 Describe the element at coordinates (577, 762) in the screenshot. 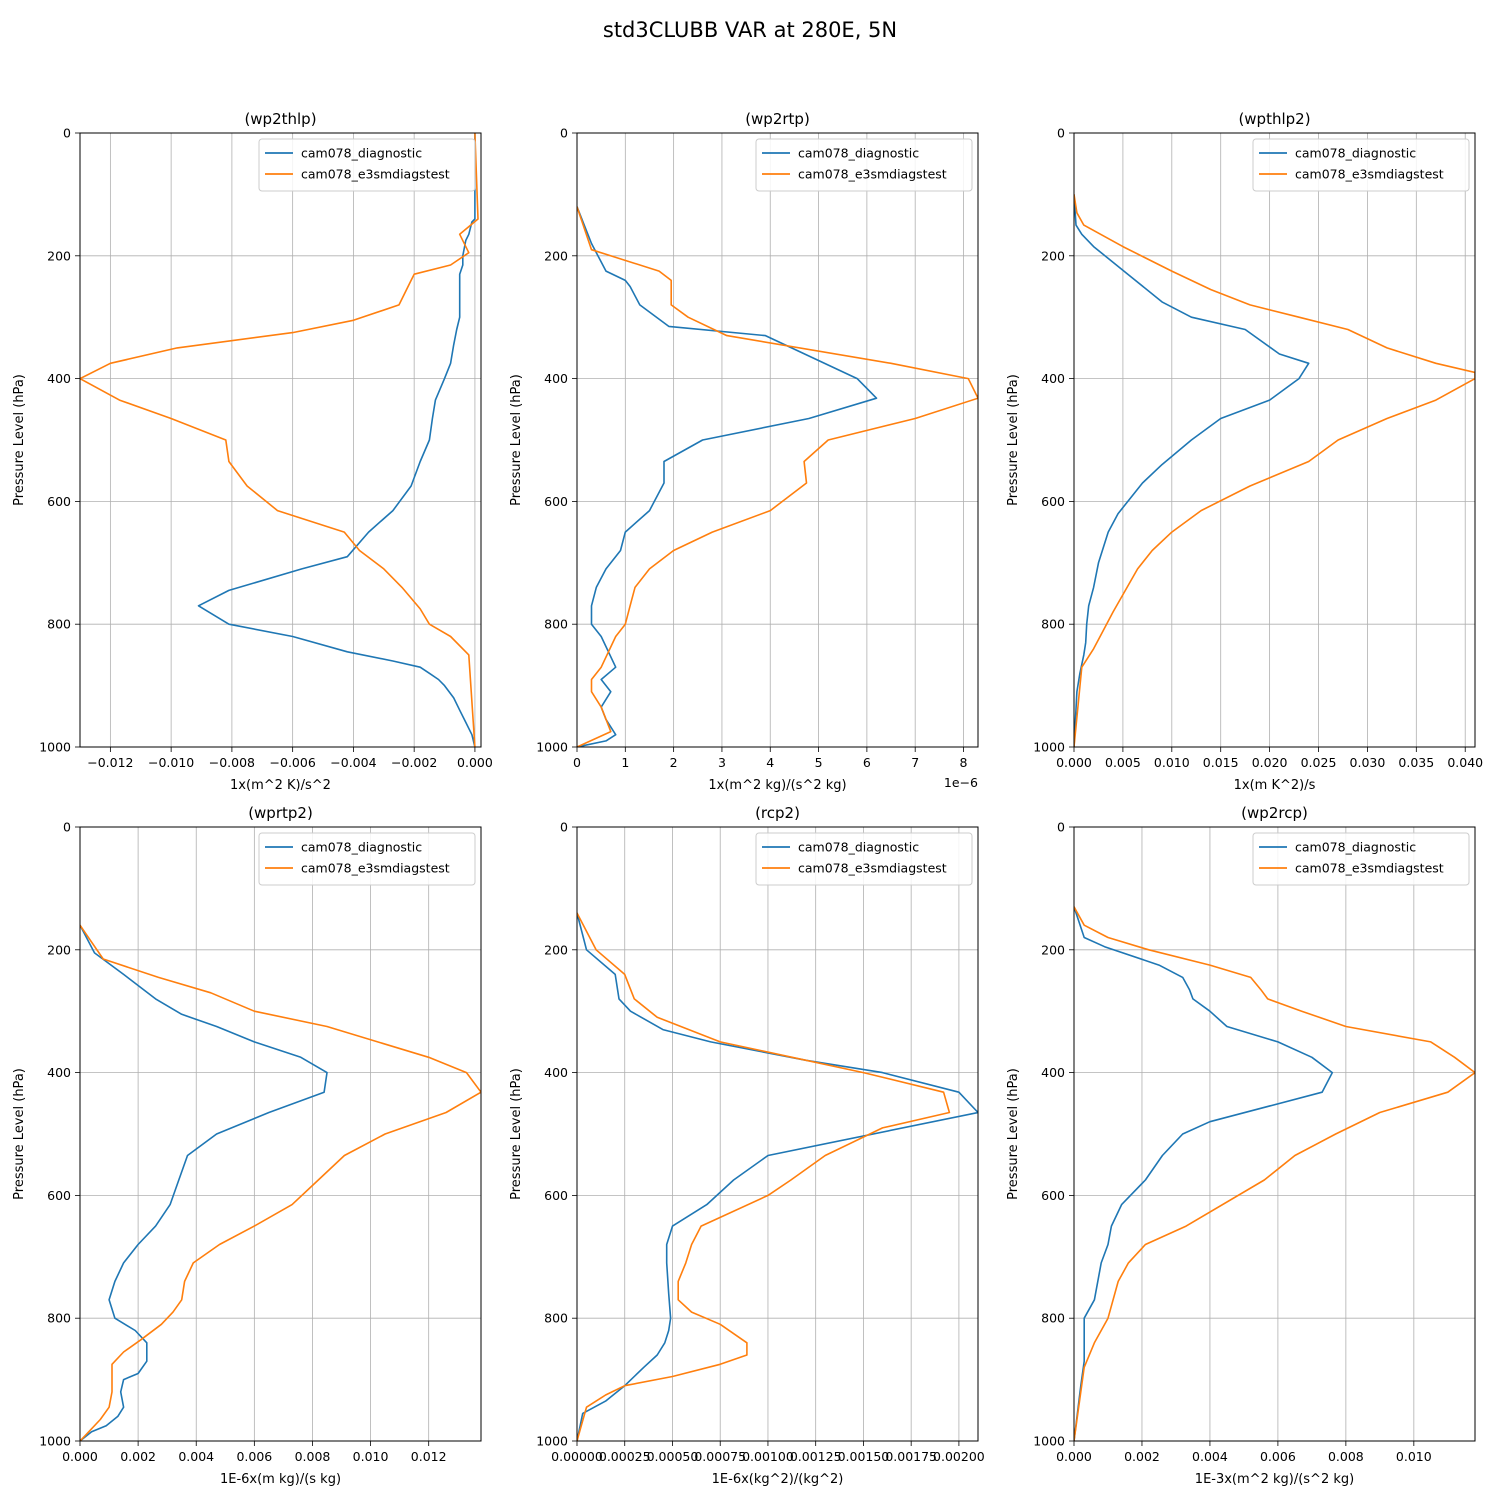

I see `x-tick-label: 0` at that location.